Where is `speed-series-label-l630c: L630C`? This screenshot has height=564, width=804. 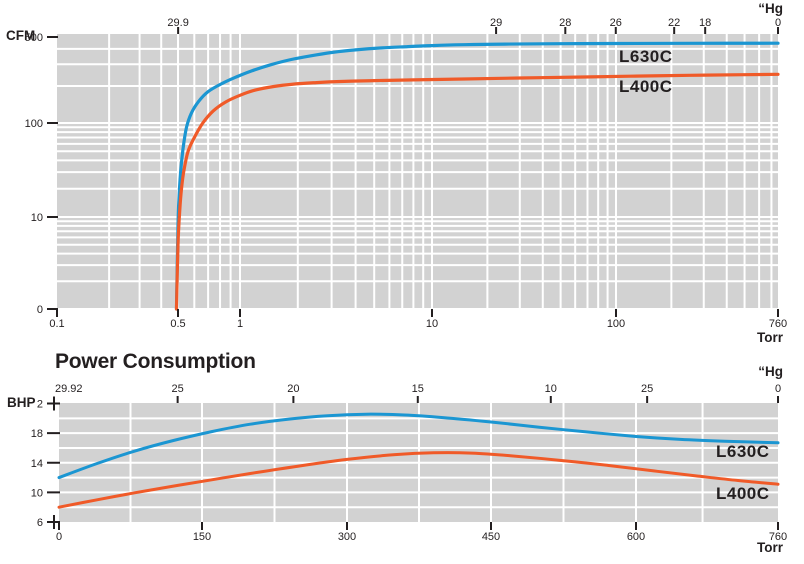
speed-series-label-l630c: L630C is located at coordinates (646, 56).